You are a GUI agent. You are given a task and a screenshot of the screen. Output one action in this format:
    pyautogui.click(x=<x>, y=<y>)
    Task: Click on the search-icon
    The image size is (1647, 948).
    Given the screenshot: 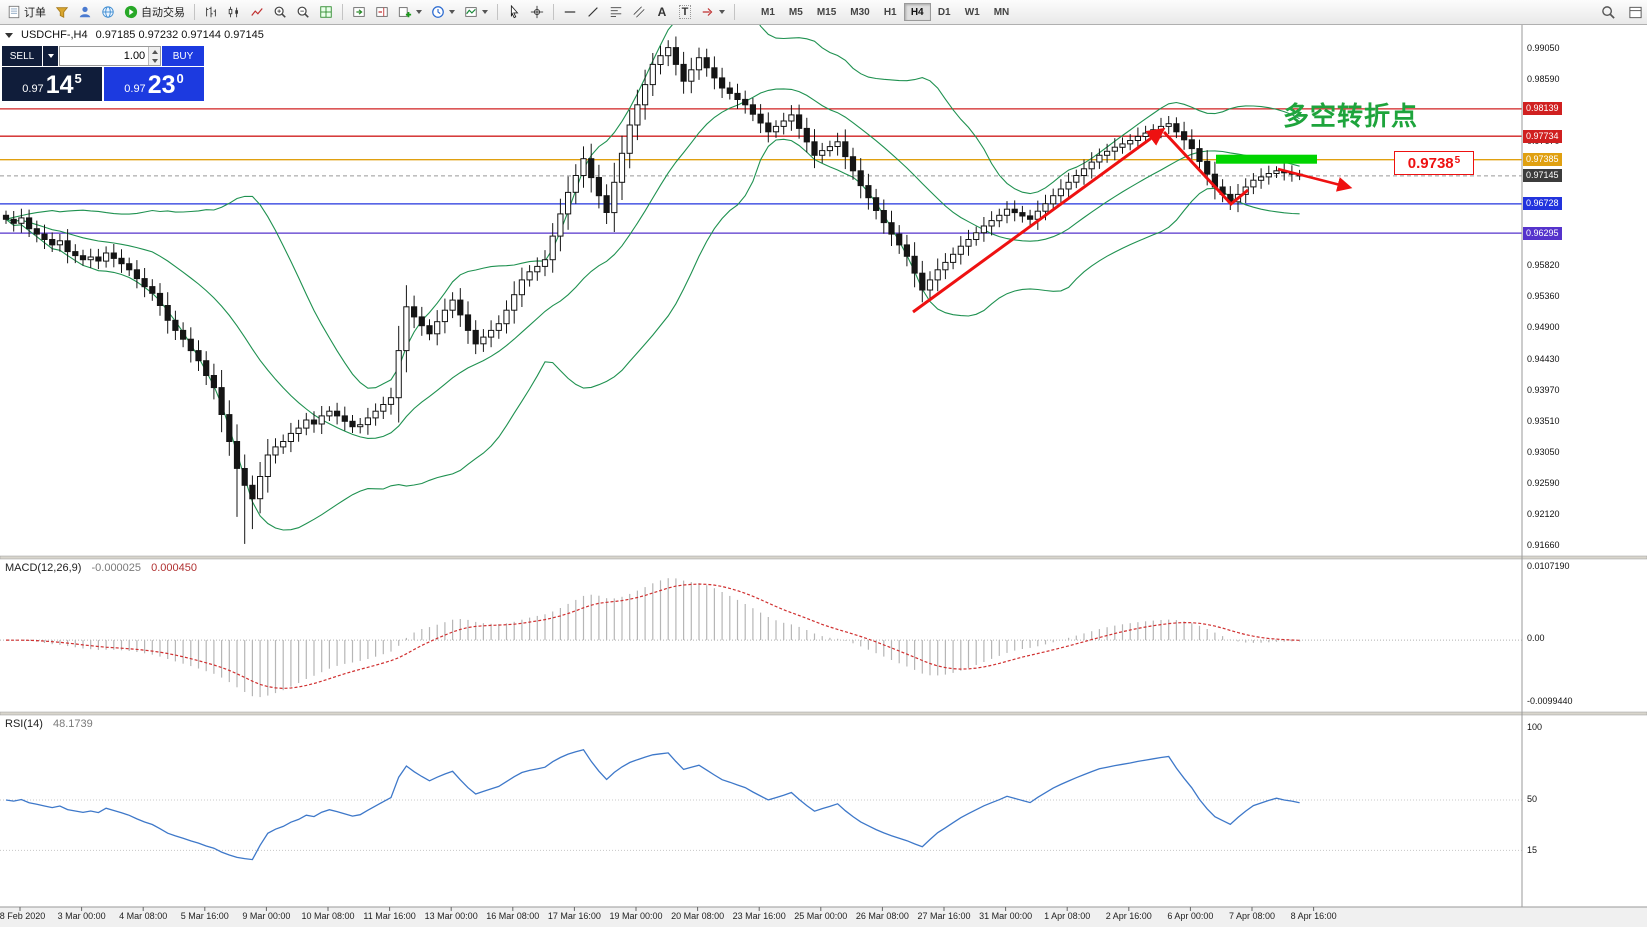 What is the action you would take?
    pyautogui.click(x=1608, y=12)
    